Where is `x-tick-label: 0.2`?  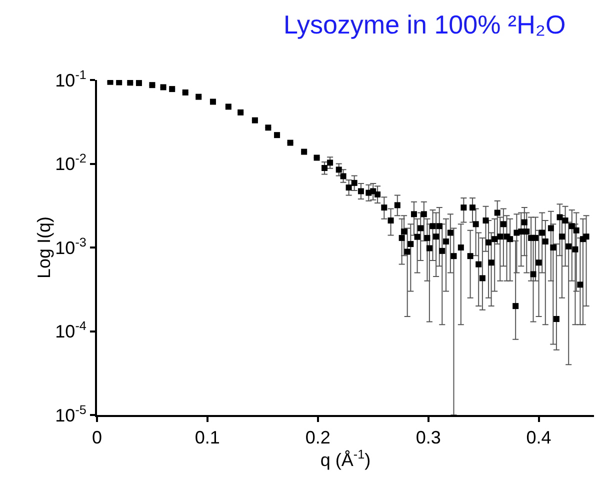
x-tick-label: 0.2 is located at coordinates (317, 438).